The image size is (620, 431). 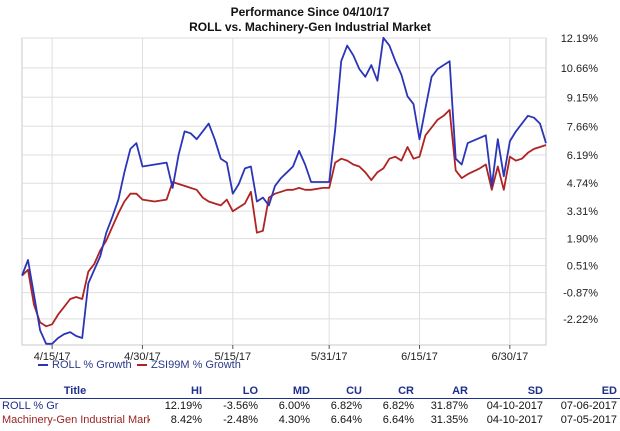 I want to click on x-tick-label: 6/15/17, so click(x=419, y=357).